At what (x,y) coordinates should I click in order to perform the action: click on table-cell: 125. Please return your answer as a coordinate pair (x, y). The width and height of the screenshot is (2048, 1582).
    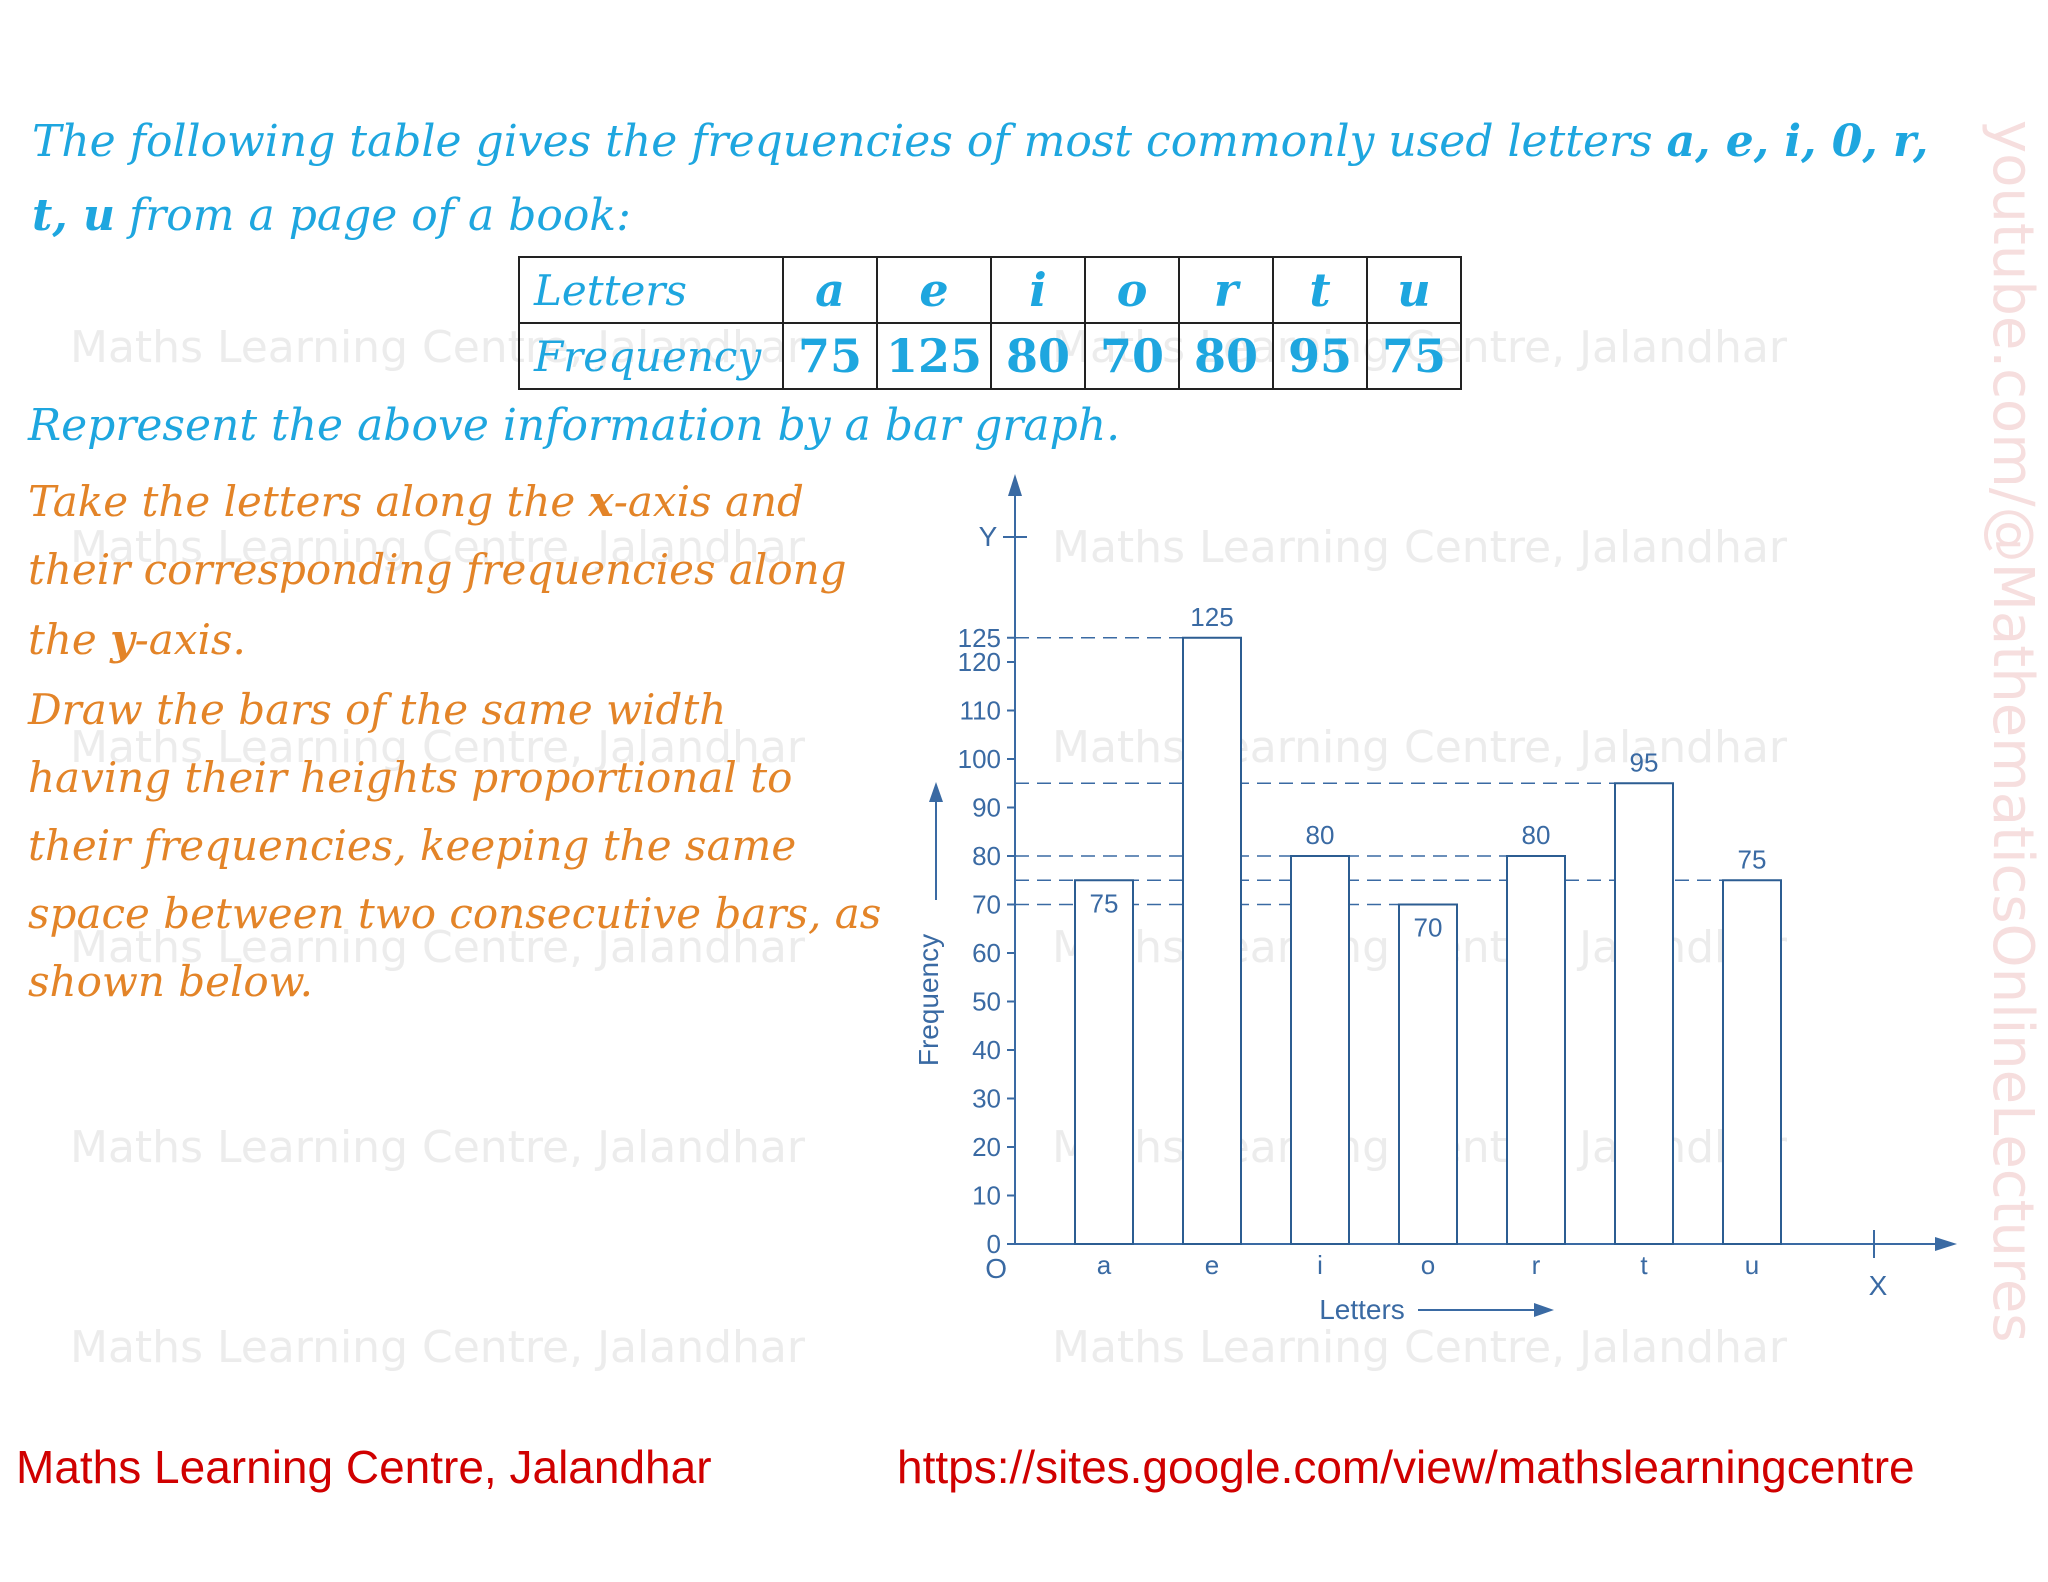
    Looking at the image, I should click on (934, 356).